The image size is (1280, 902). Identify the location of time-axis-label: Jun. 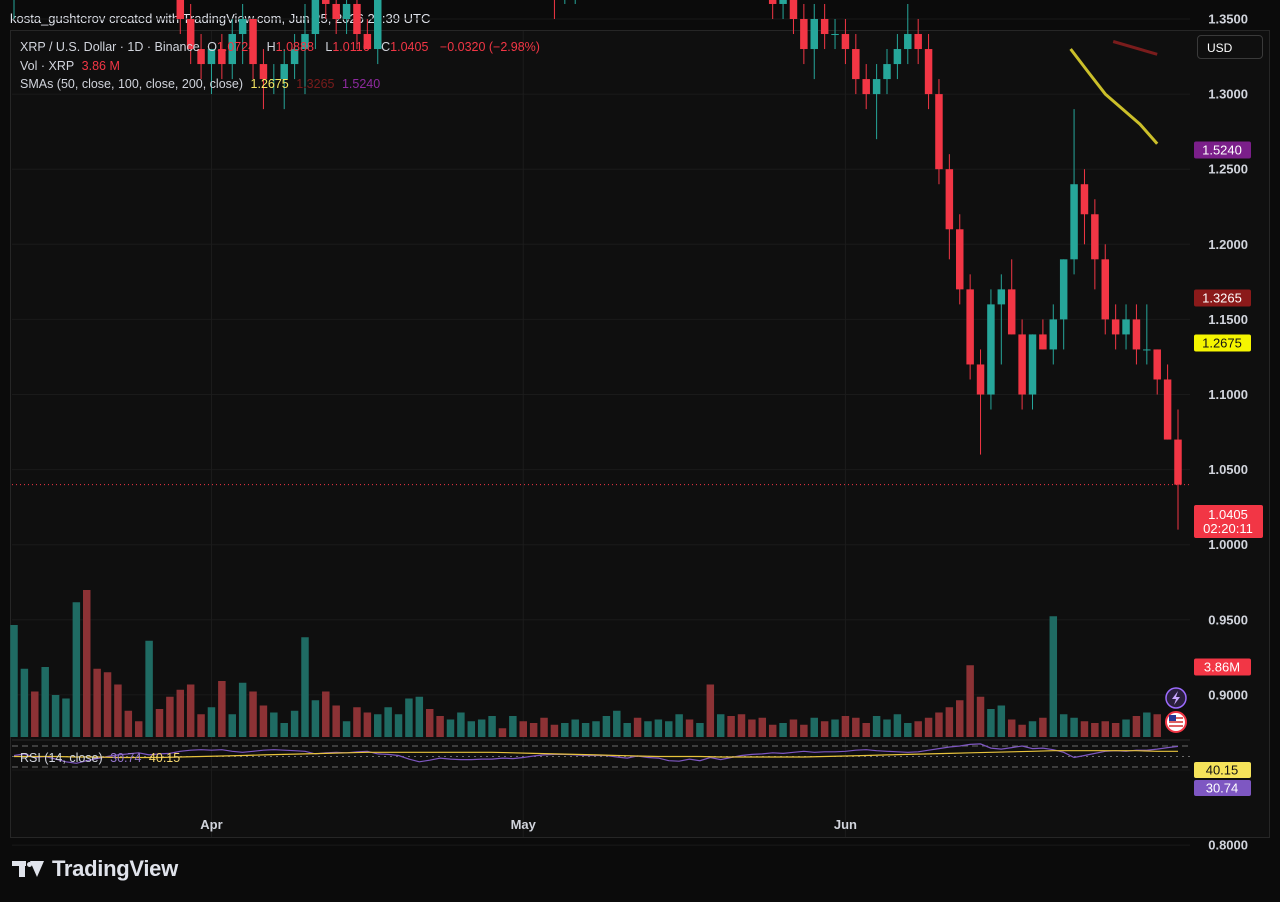
(845, 824).